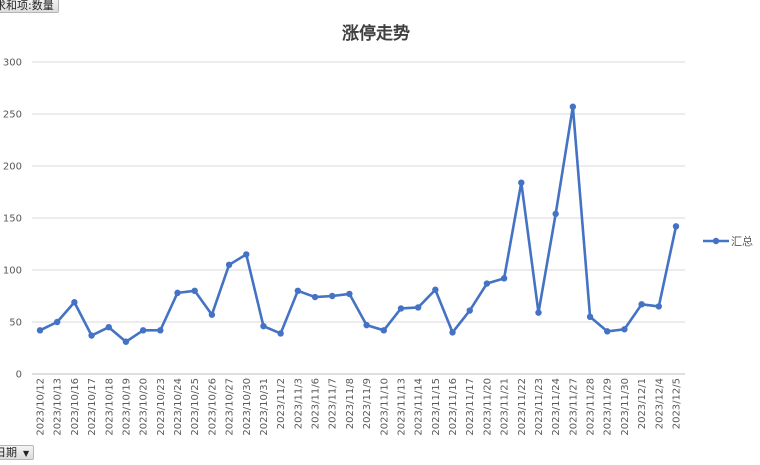 The image size is (760, 465). What do you see at coordinates (505, 407) in the screenshot?
I see `x-tick-label: 2023/11/21` at bounding box center [505, 407].